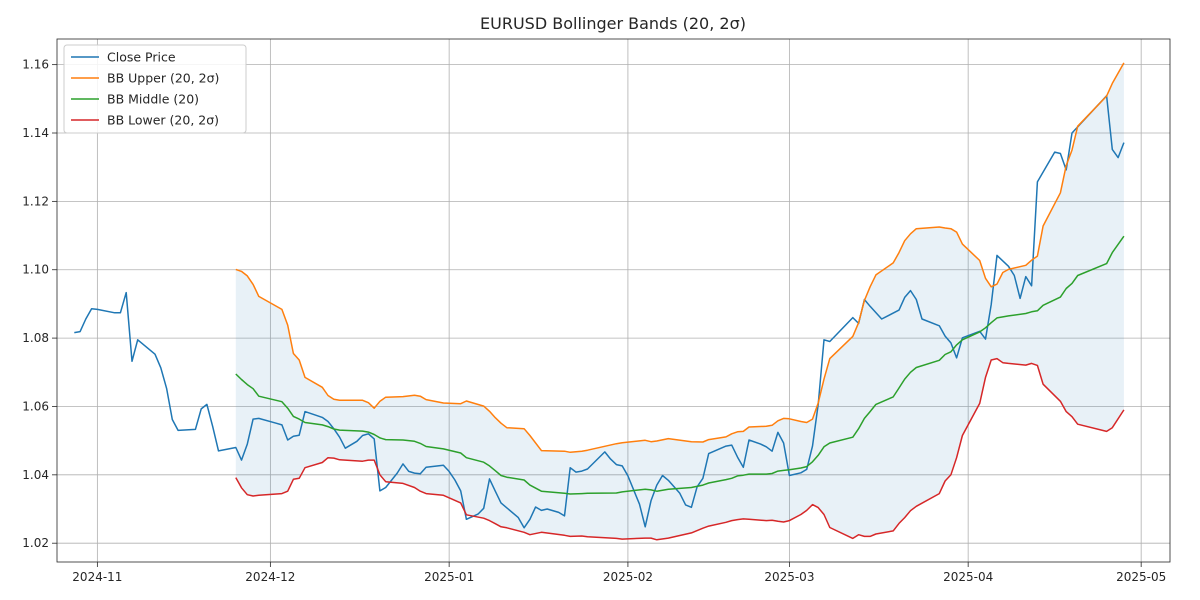  What do you see at coordinates (270, 577) in the screenshot?
I see `x-tick-label: 2024-12` at bounding box center [270, 577].